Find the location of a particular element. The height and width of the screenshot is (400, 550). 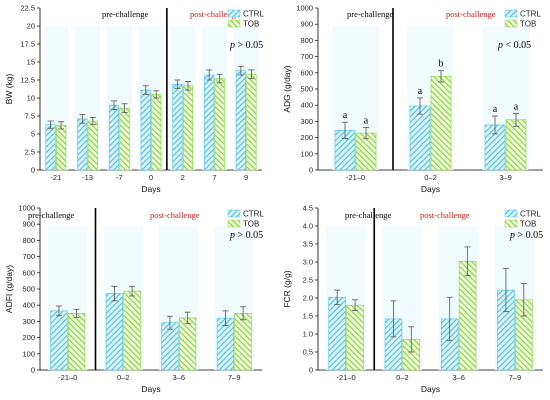

y-tick-label: 2.0 is located at coordinates (308, 298).